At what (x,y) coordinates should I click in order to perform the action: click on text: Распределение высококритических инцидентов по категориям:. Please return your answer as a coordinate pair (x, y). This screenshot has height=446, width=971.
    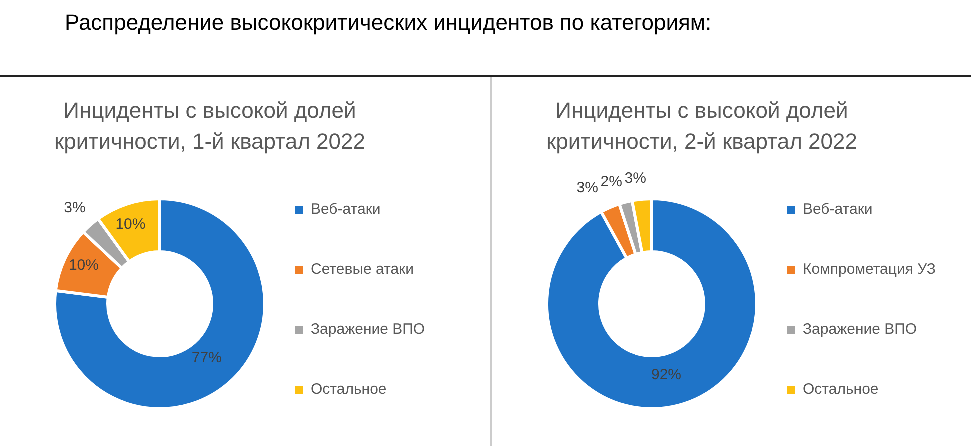
    Looking at the image, I should click on (388, 23).